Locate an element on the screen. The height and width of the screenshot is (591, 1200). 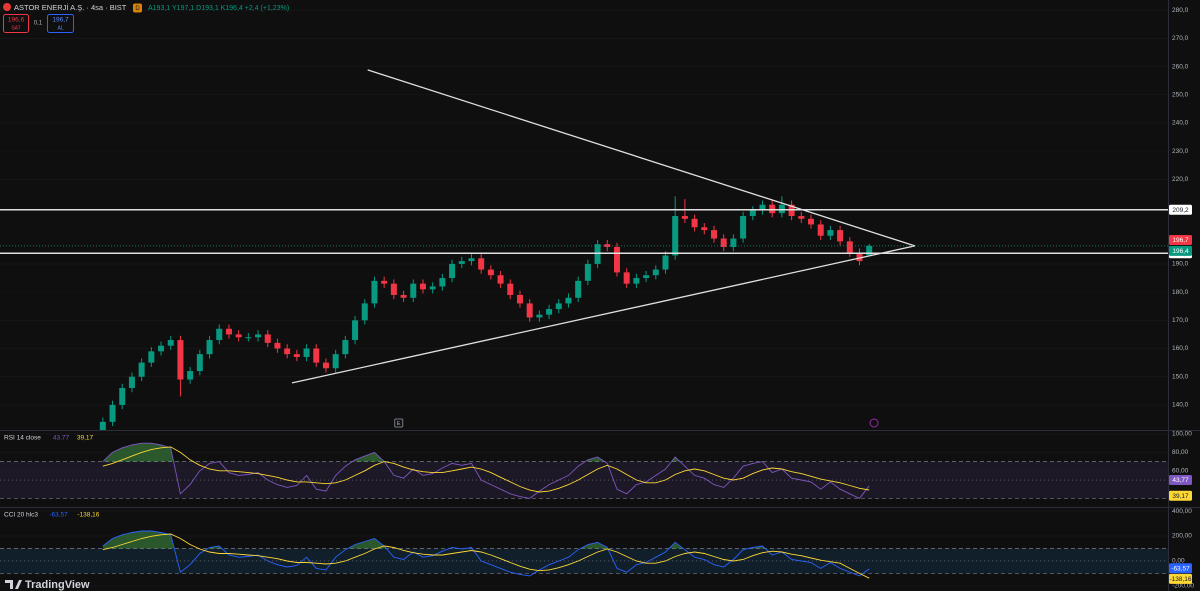
y-tick-label: 250,0 is located at coordinates (1180, 94).